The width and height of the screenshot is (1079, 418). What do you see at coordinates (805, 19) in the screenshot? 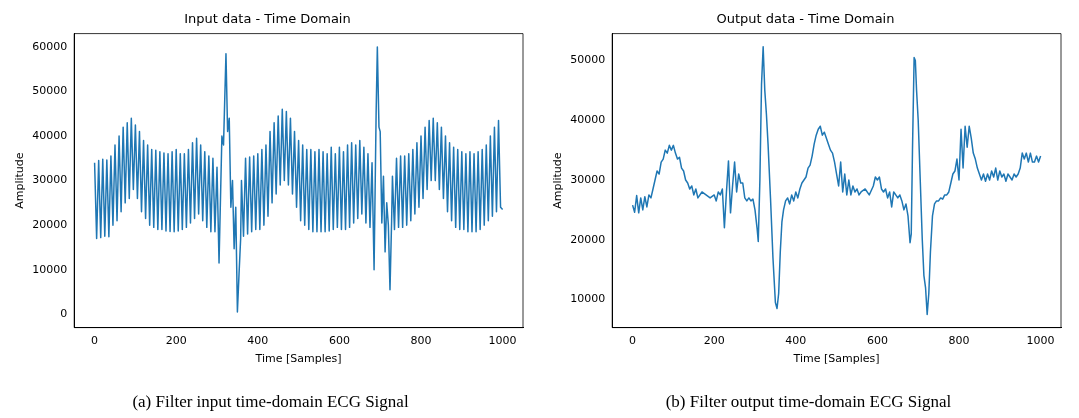
I see `chart-title: Output data - Time Domain` at bounding box center [805, 19].